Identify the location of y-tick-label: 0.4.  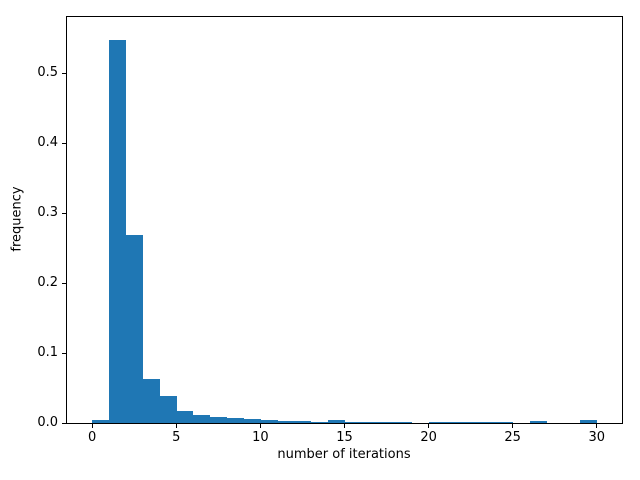
(47, 142).